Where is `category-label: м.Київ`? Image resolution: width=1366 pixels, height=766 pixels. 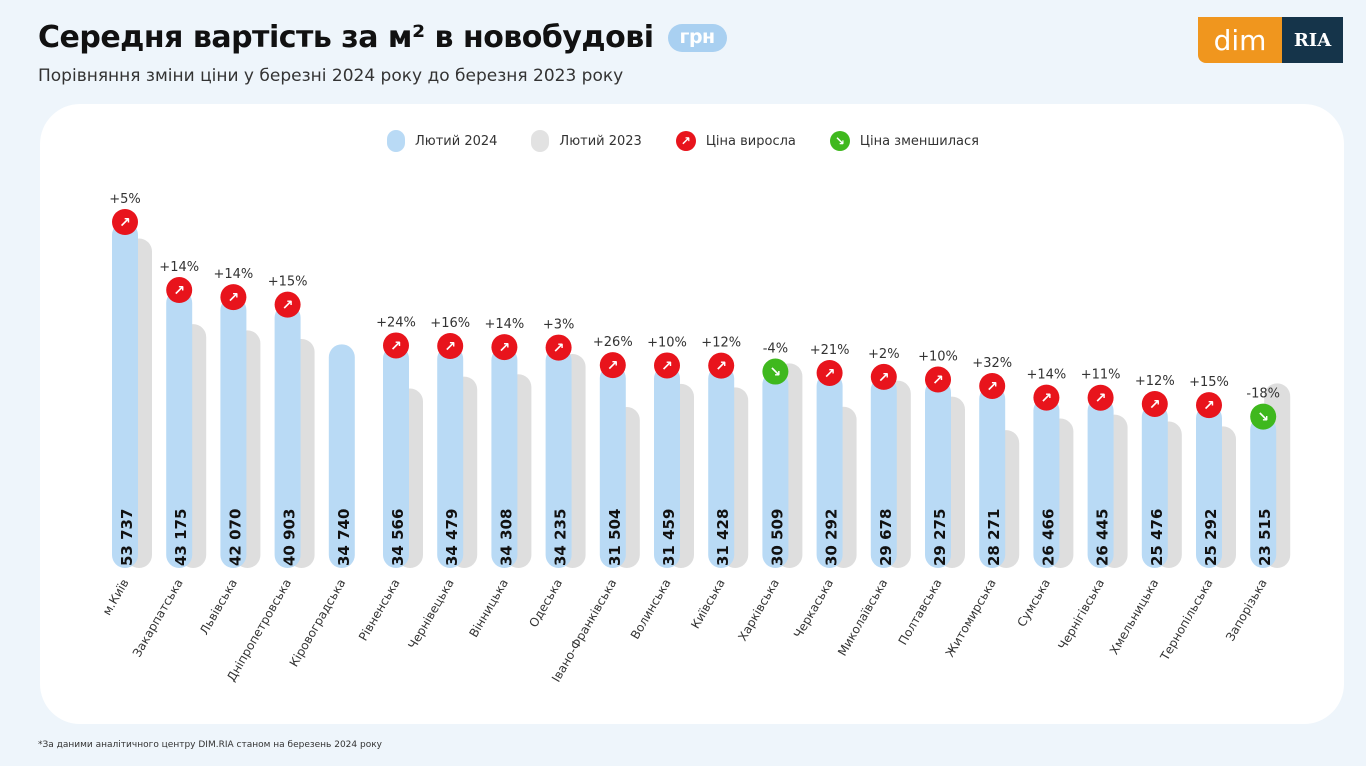 category-label: м.Київ is located at coordinates (116, 597).